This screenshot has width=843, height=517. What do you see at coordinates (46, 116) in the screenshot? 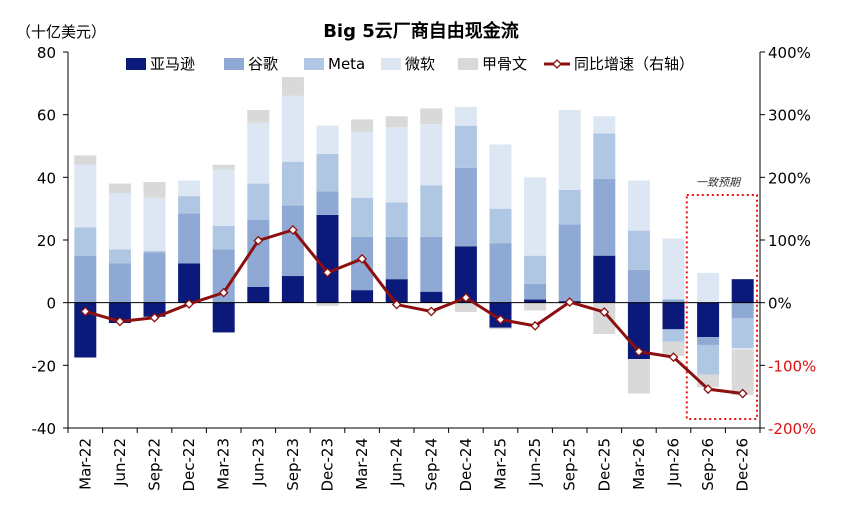
I see `left-axis-tick-label: 60` at bounding box center [46, 116].